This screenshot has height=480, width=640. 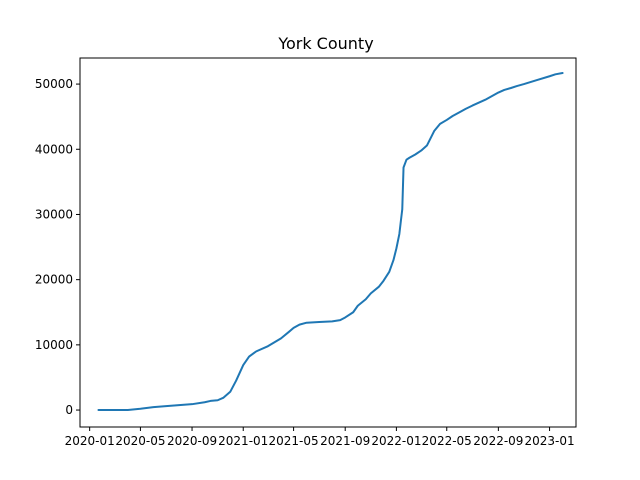 I want to click on y-tick-label: 20000, so click(x=54, y=280).